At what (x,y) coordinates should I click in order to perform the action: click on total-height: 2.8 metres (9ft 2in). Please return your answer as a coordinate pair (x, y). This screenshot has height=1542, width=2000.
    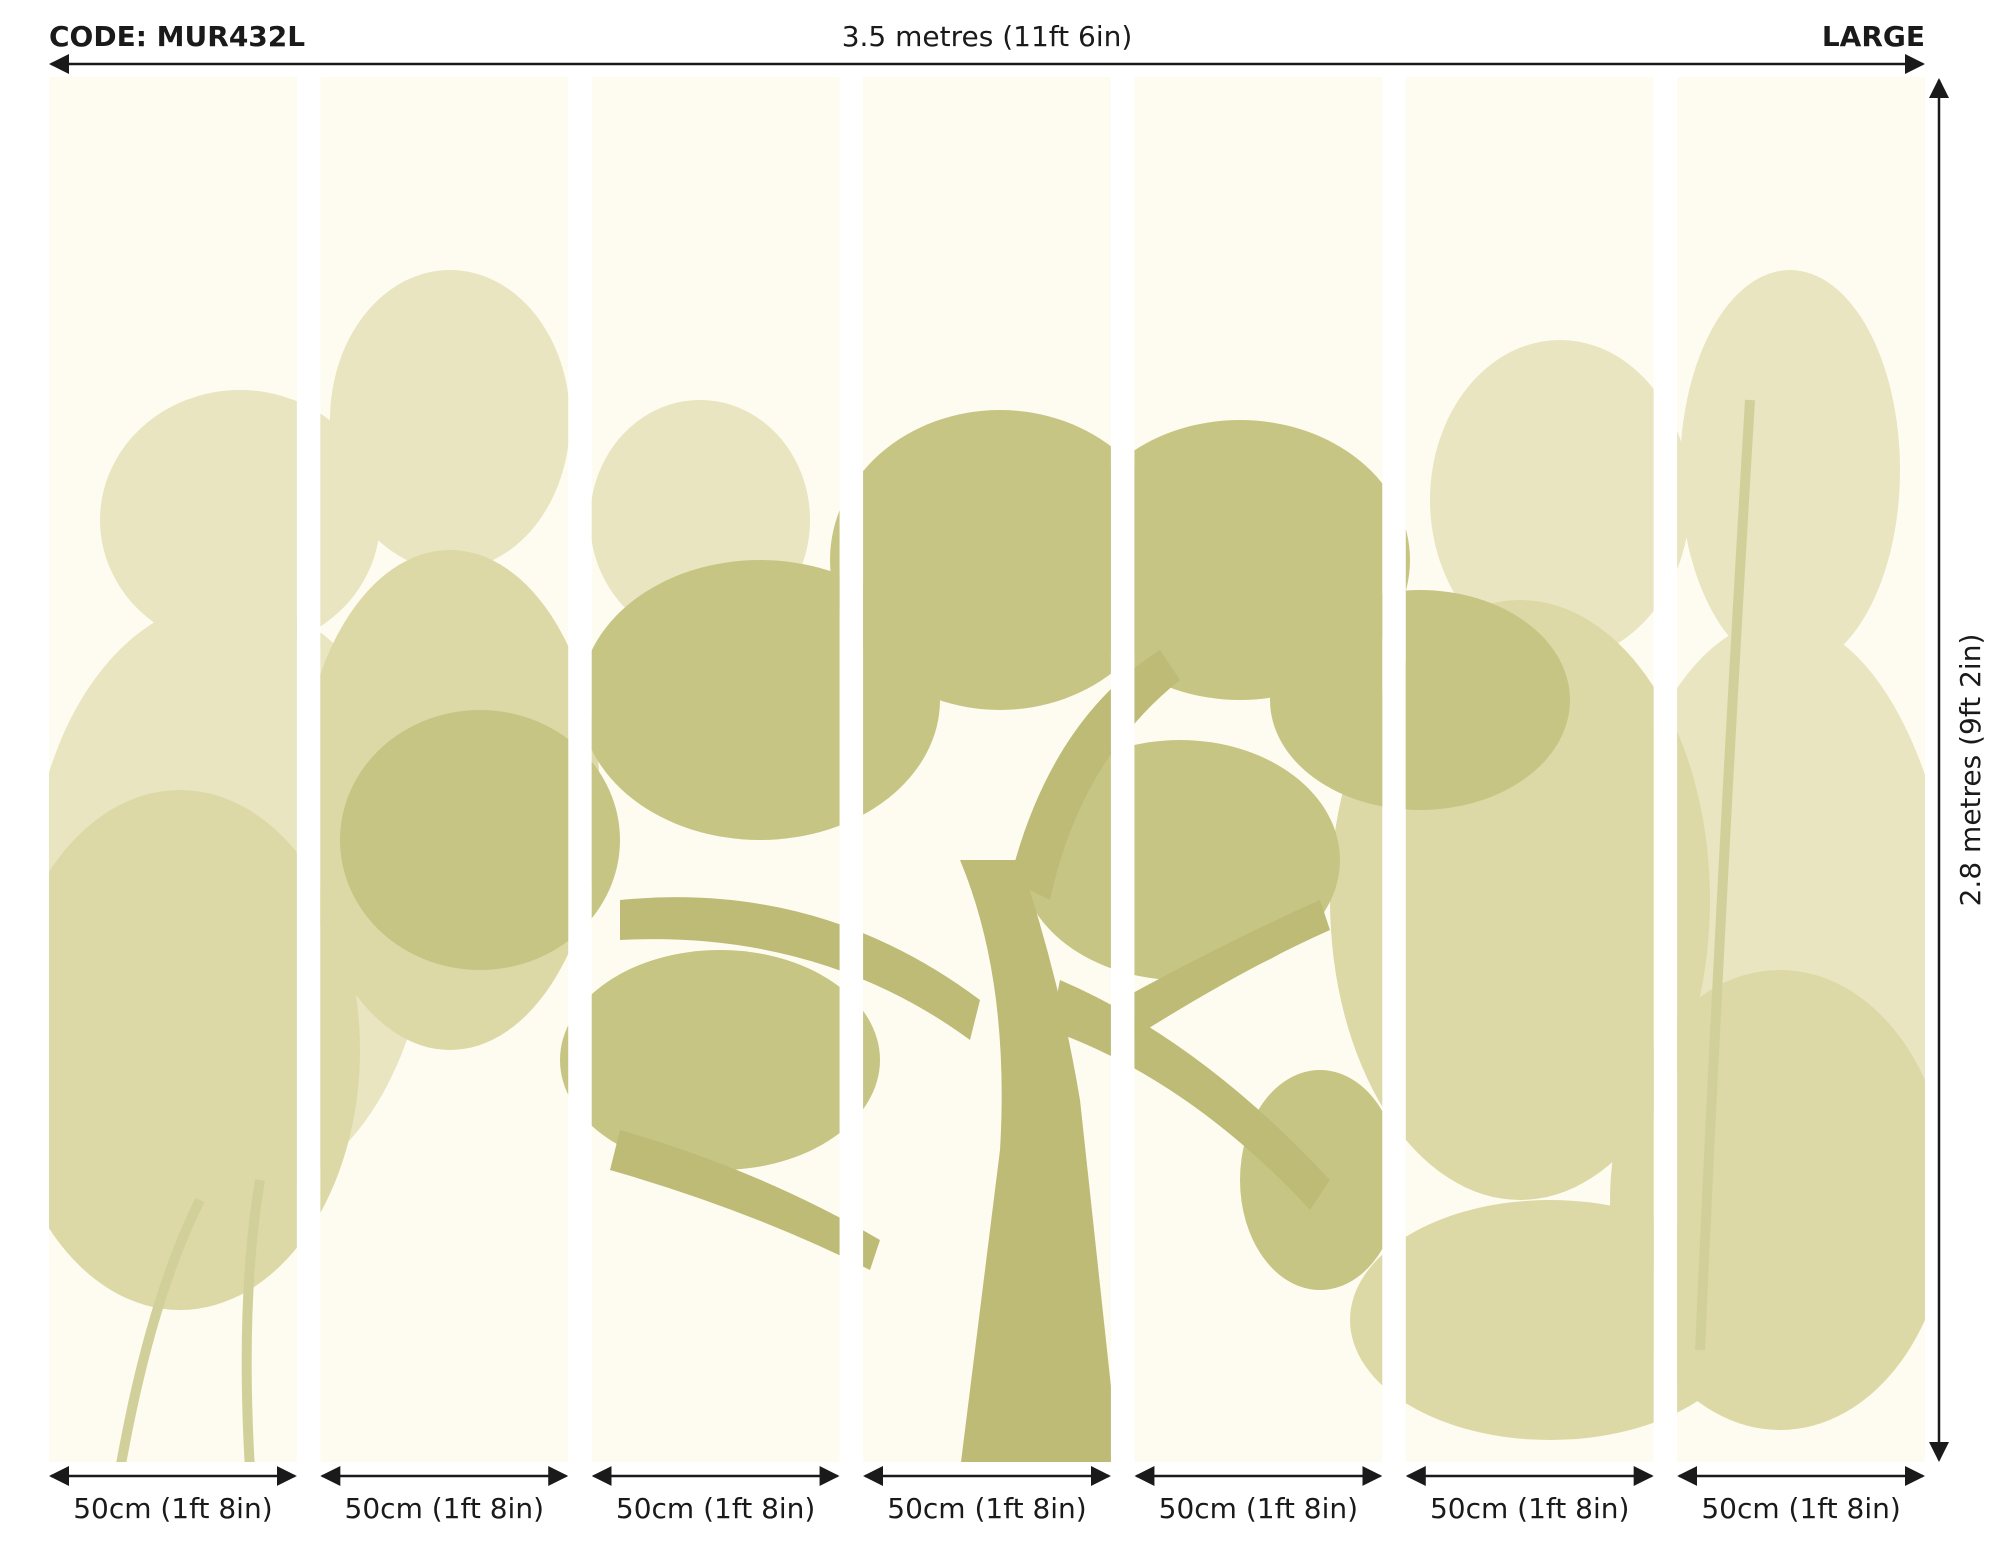
    Looking at the image, I should click on (1970, 770).